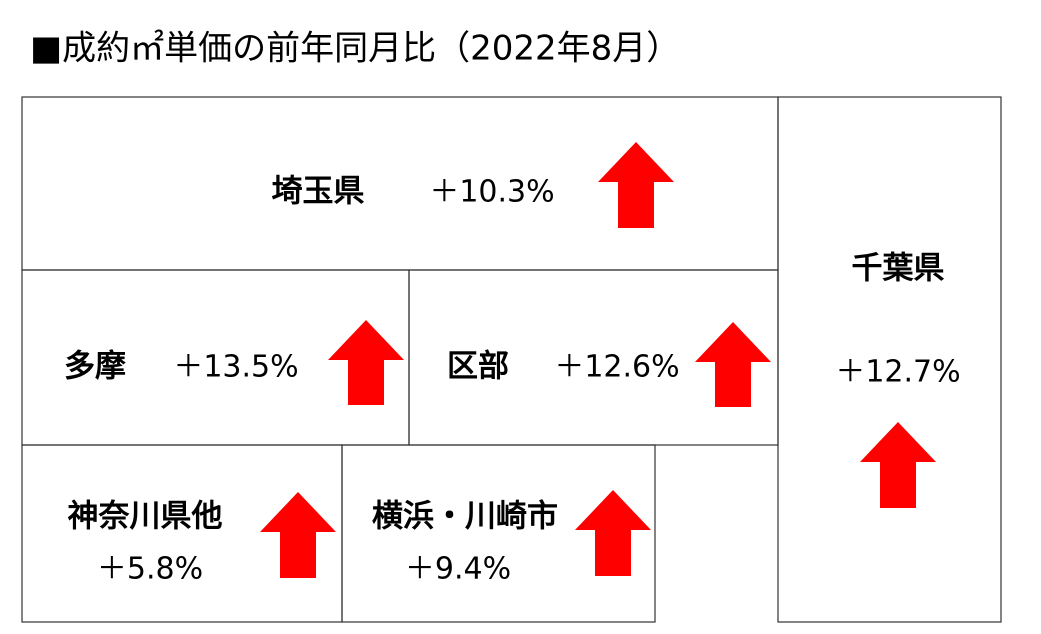 This screenshot has height=634, width=1041. I want to click on region-name: 千葉県, so click(898, 269).